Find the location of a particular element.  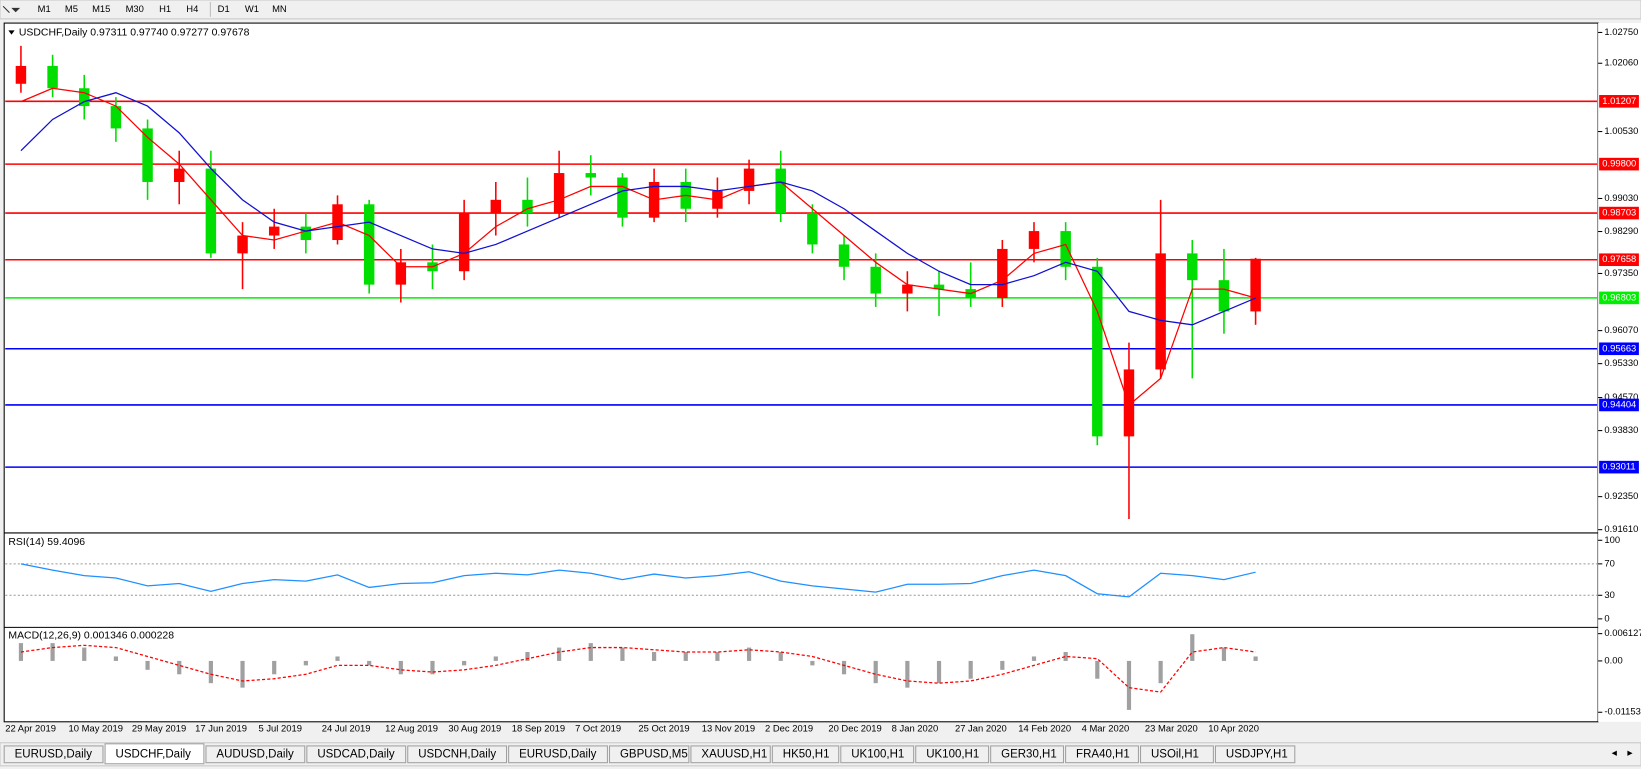

y-tick-label: 70 is located at coordinates (1609, 562).